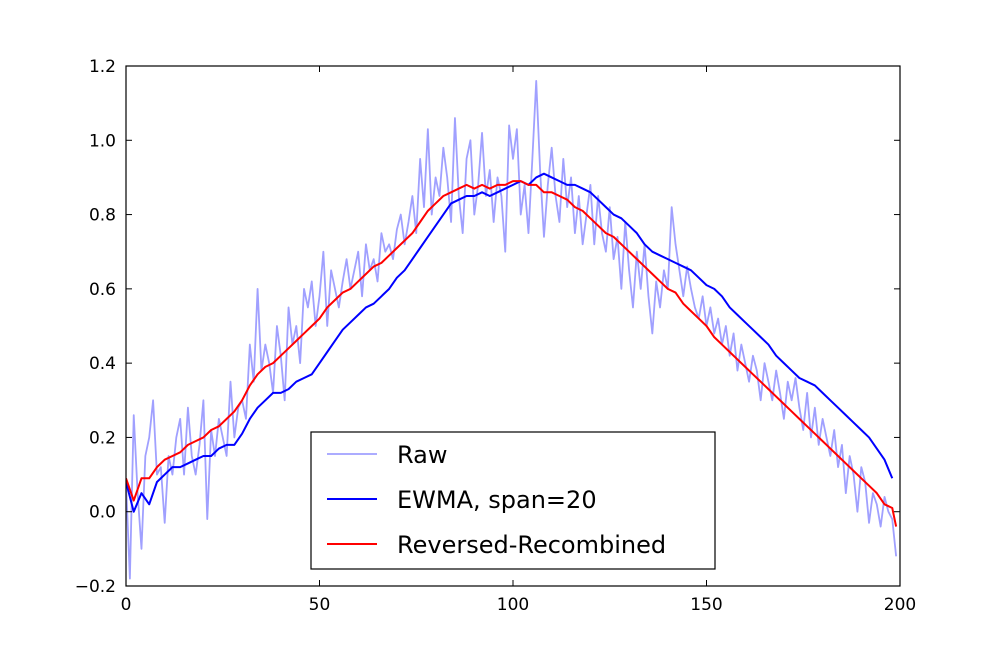 This screenshot has height=666, width=1000. Describe the element at coordinates (706, 605) in the screenshot. I see `x-tick-label: 150` at that location.